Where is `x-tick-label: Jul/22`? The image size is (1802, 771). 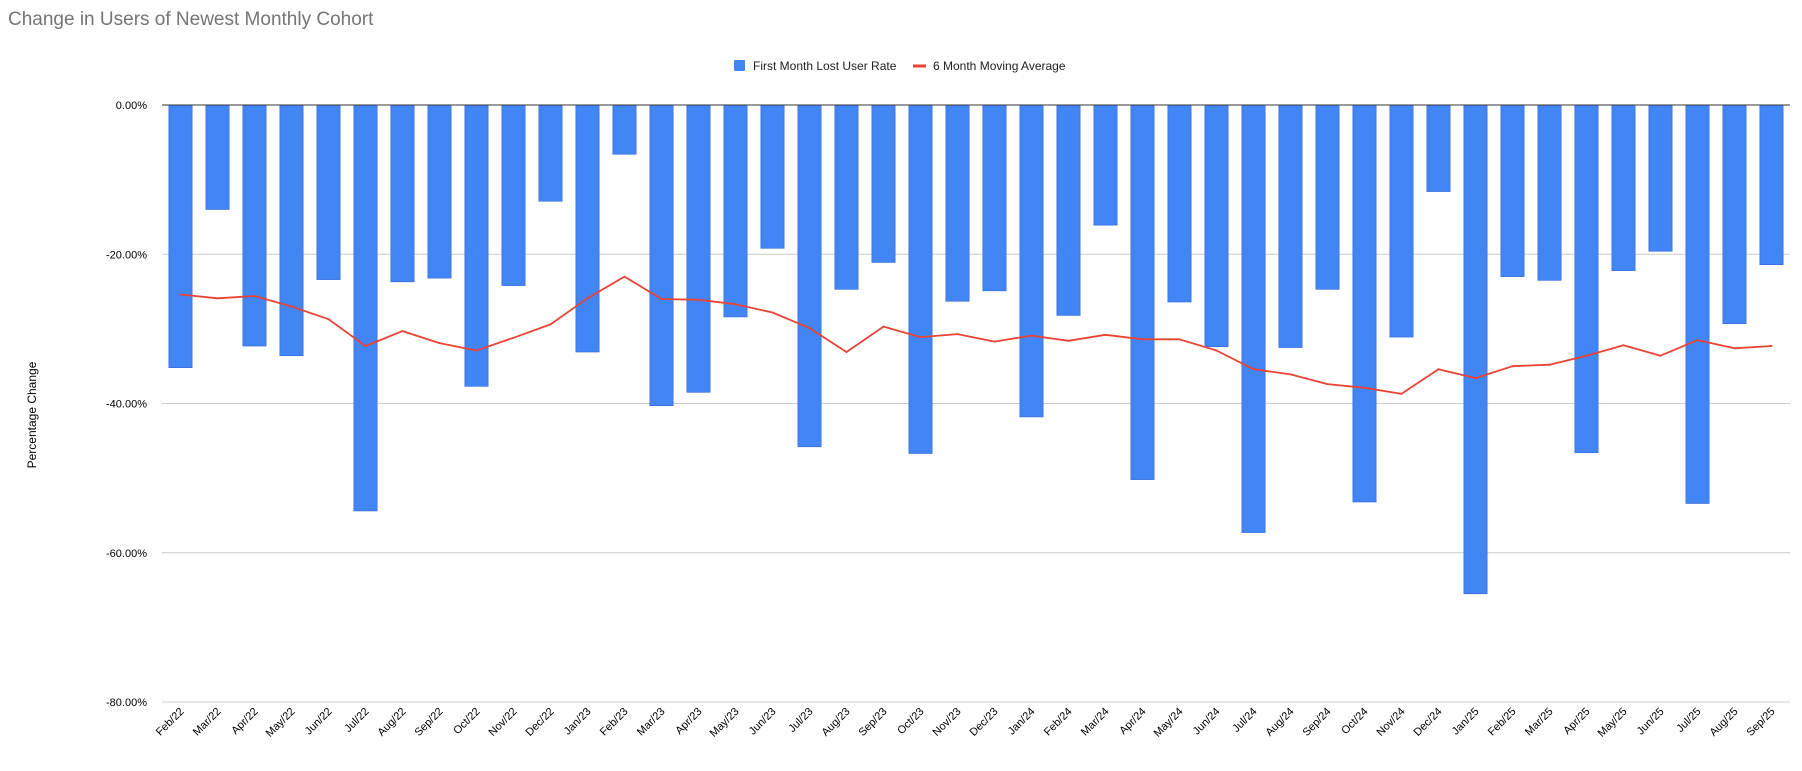 x-tick-label: Jul/22 is located at coordinates (356, 720).